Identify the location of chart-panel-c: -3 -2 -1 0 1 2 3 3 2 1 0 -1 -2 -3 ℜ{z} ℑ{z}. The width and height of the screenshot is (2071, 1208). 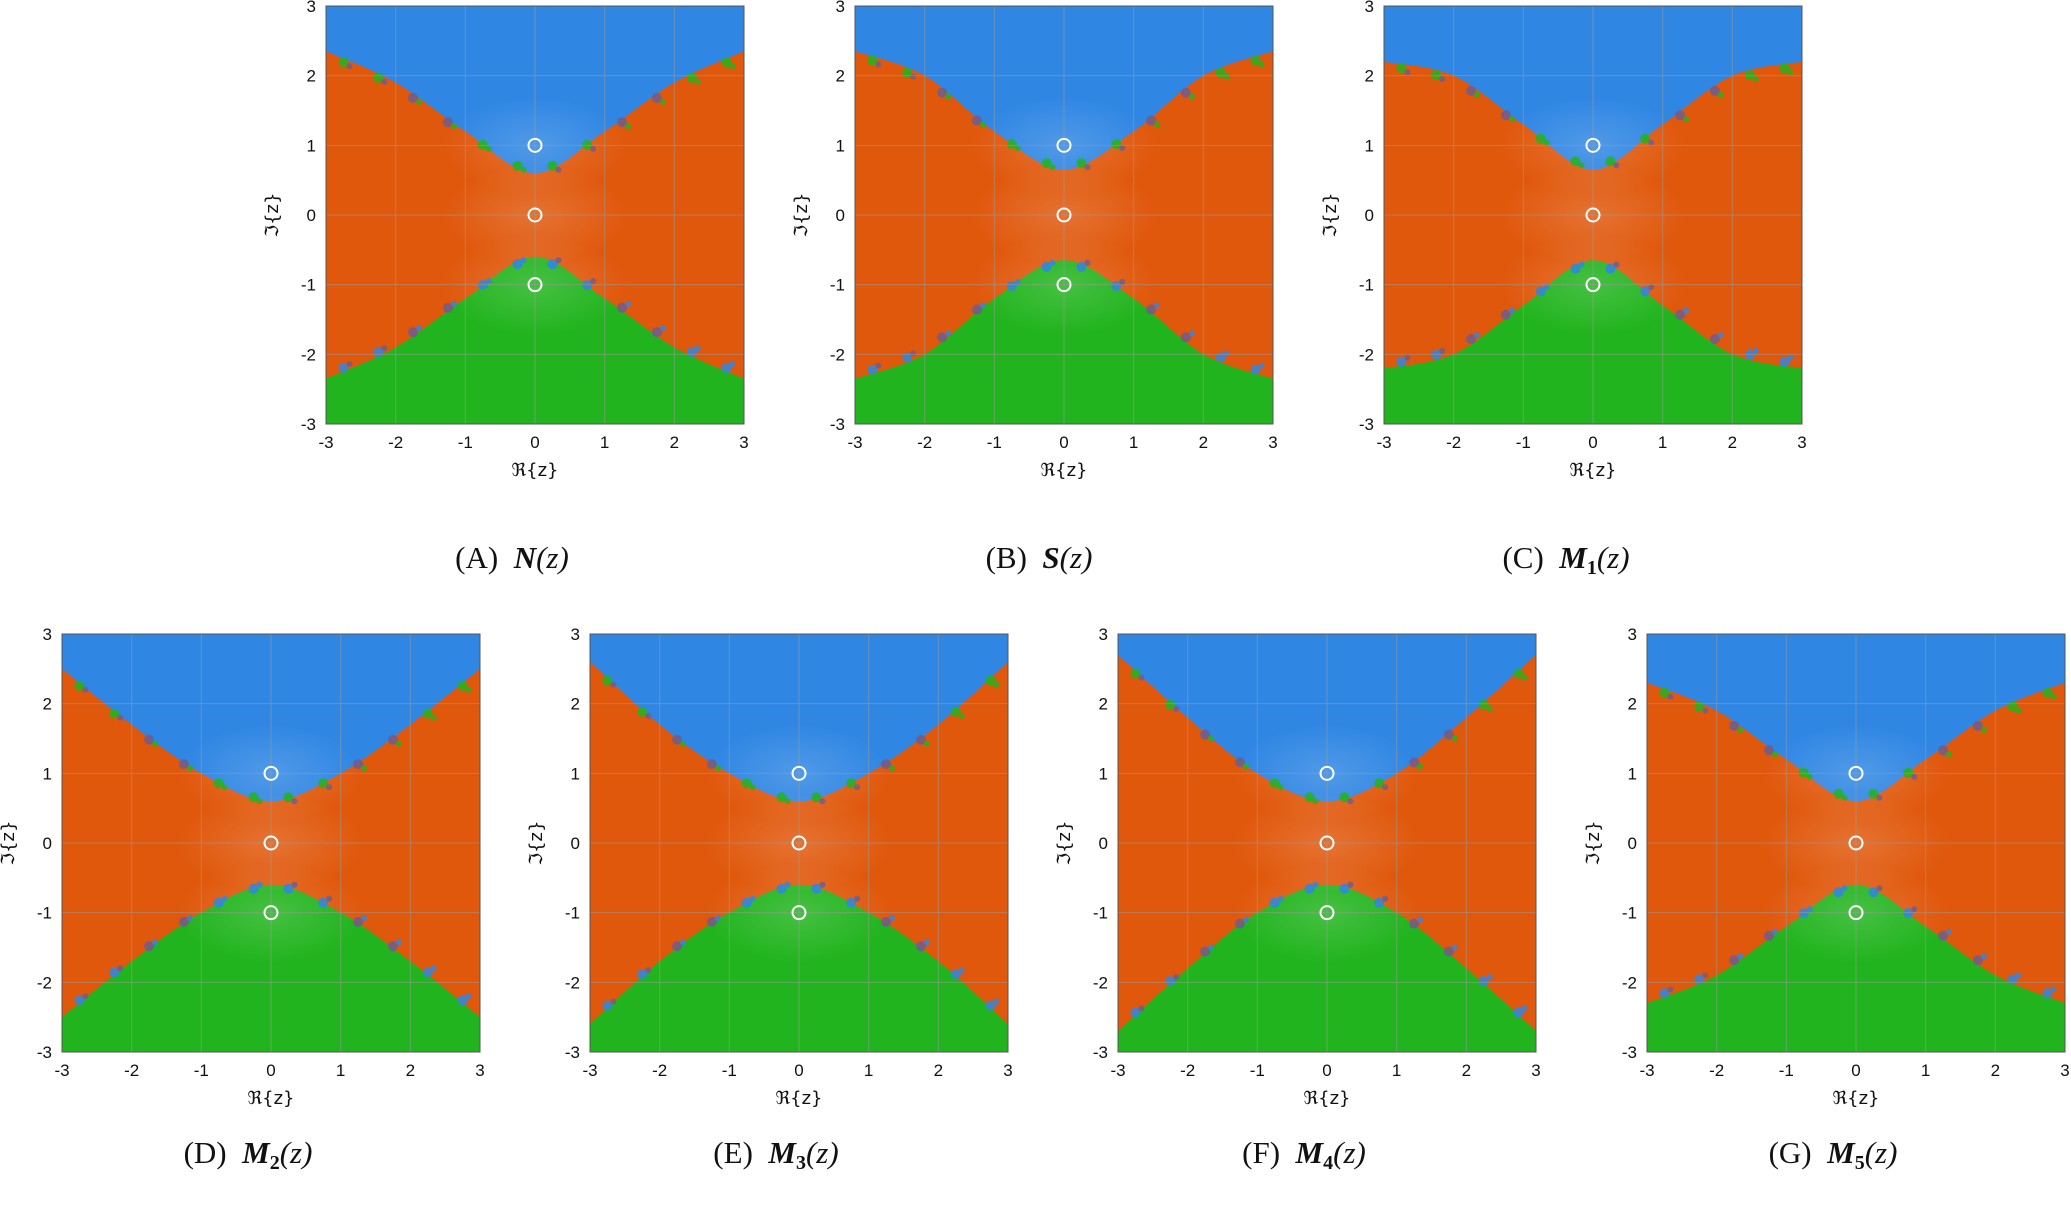
(1563, 249).